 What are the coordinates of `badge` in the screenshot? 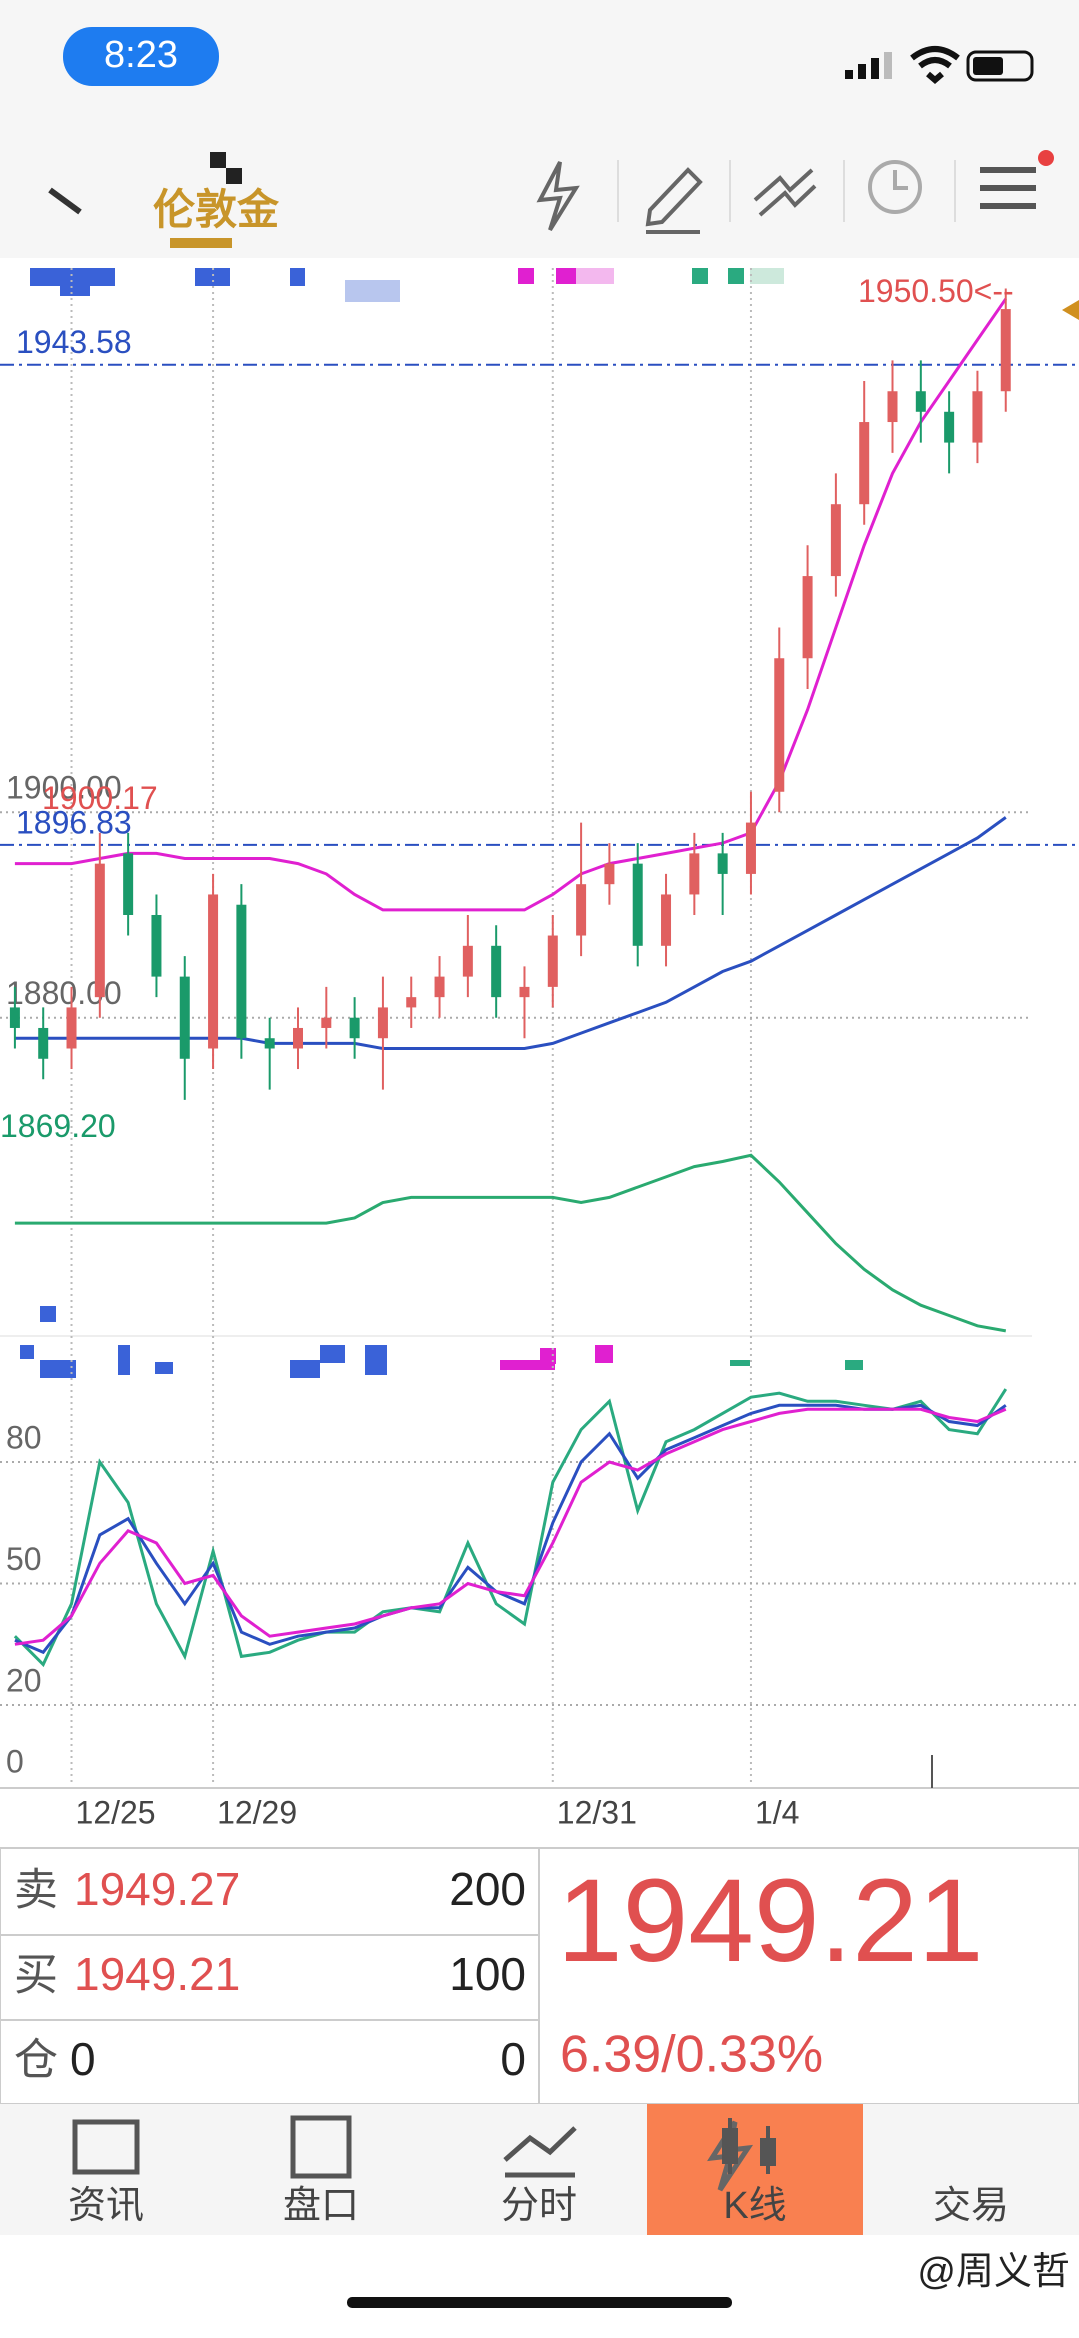 It's located at (1046, 158).